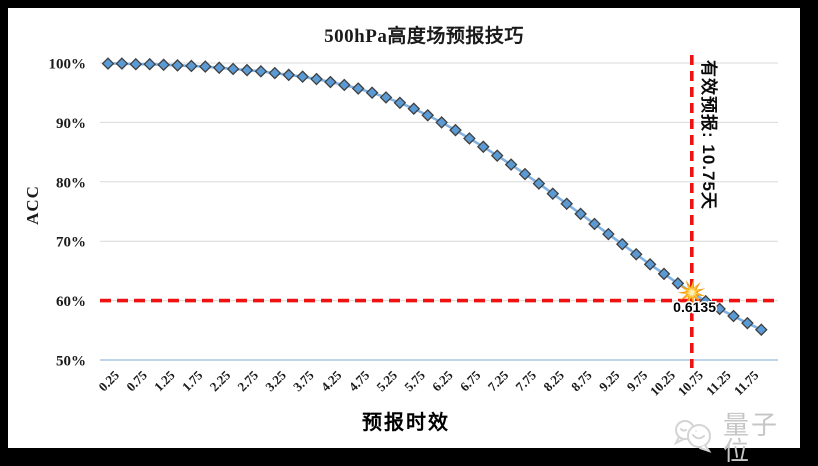 The height and width of the screenshot is (466, 818). Describe the element at coordinates (71, 362) in the screenshot. I see `svg-text: 50%` at that location.